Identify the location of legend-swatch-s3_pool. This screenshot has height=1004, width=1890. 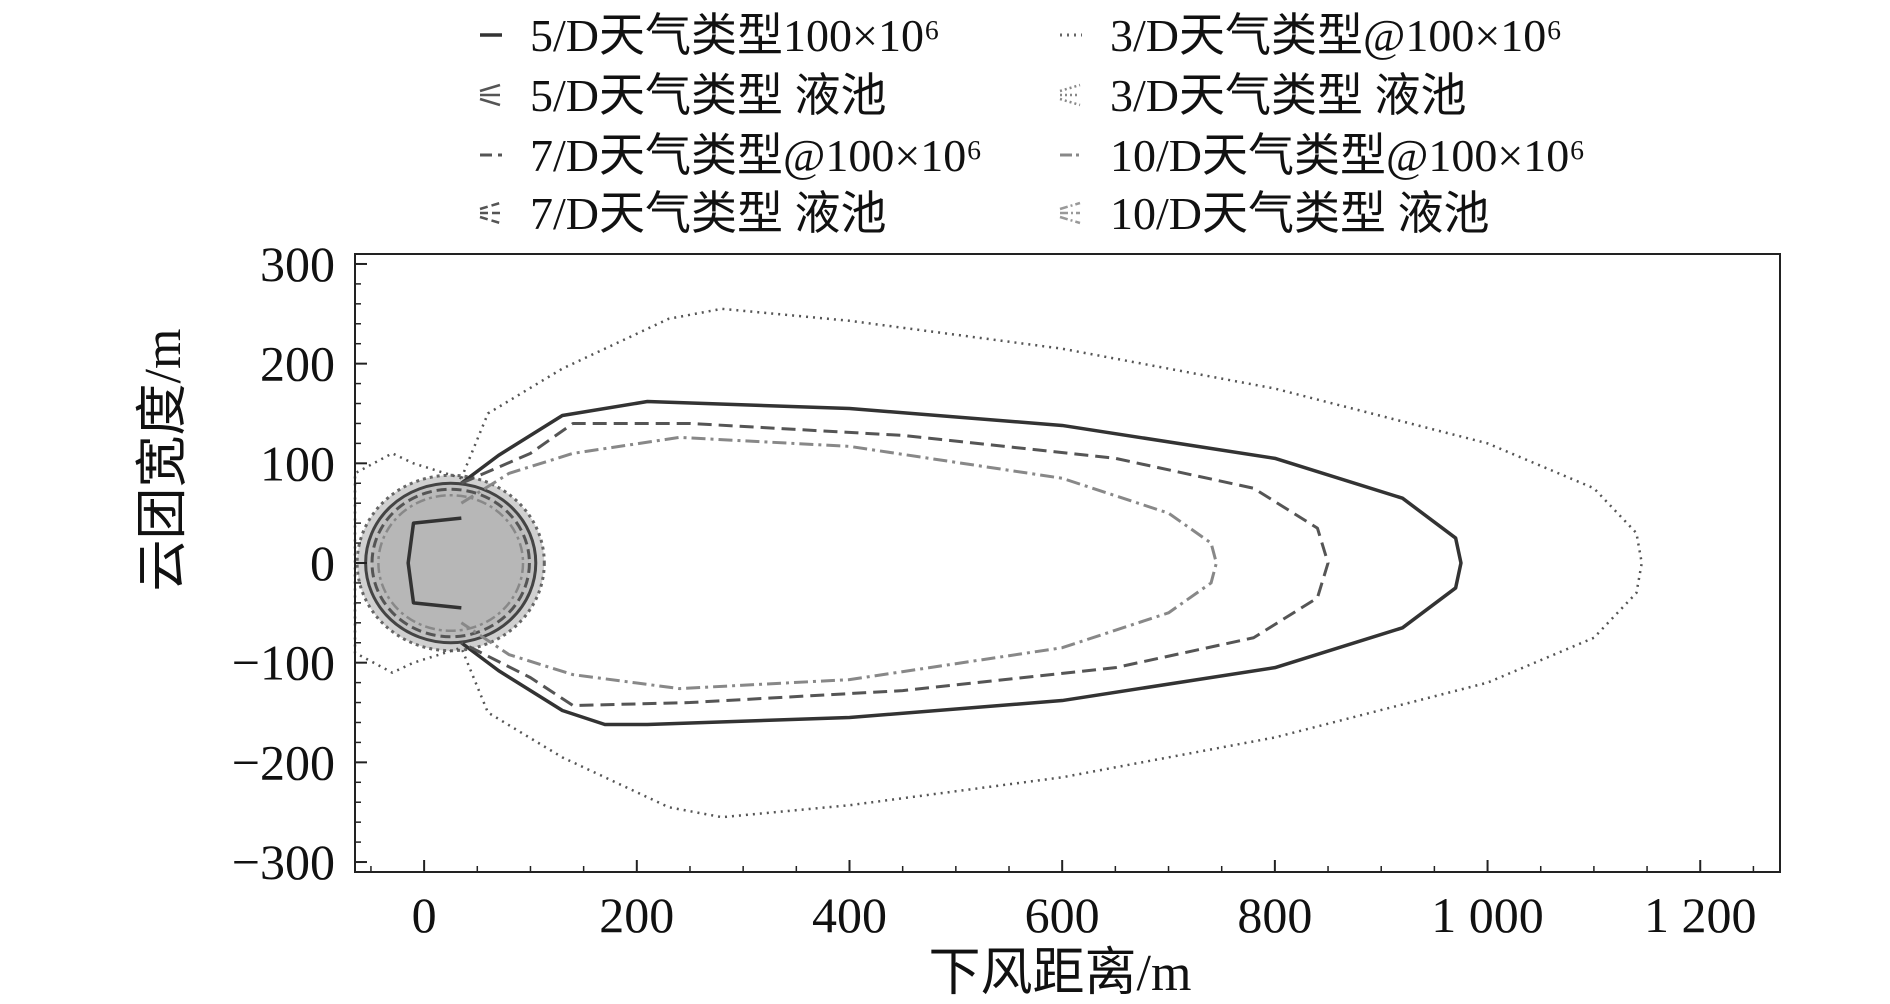
(1070, 95).